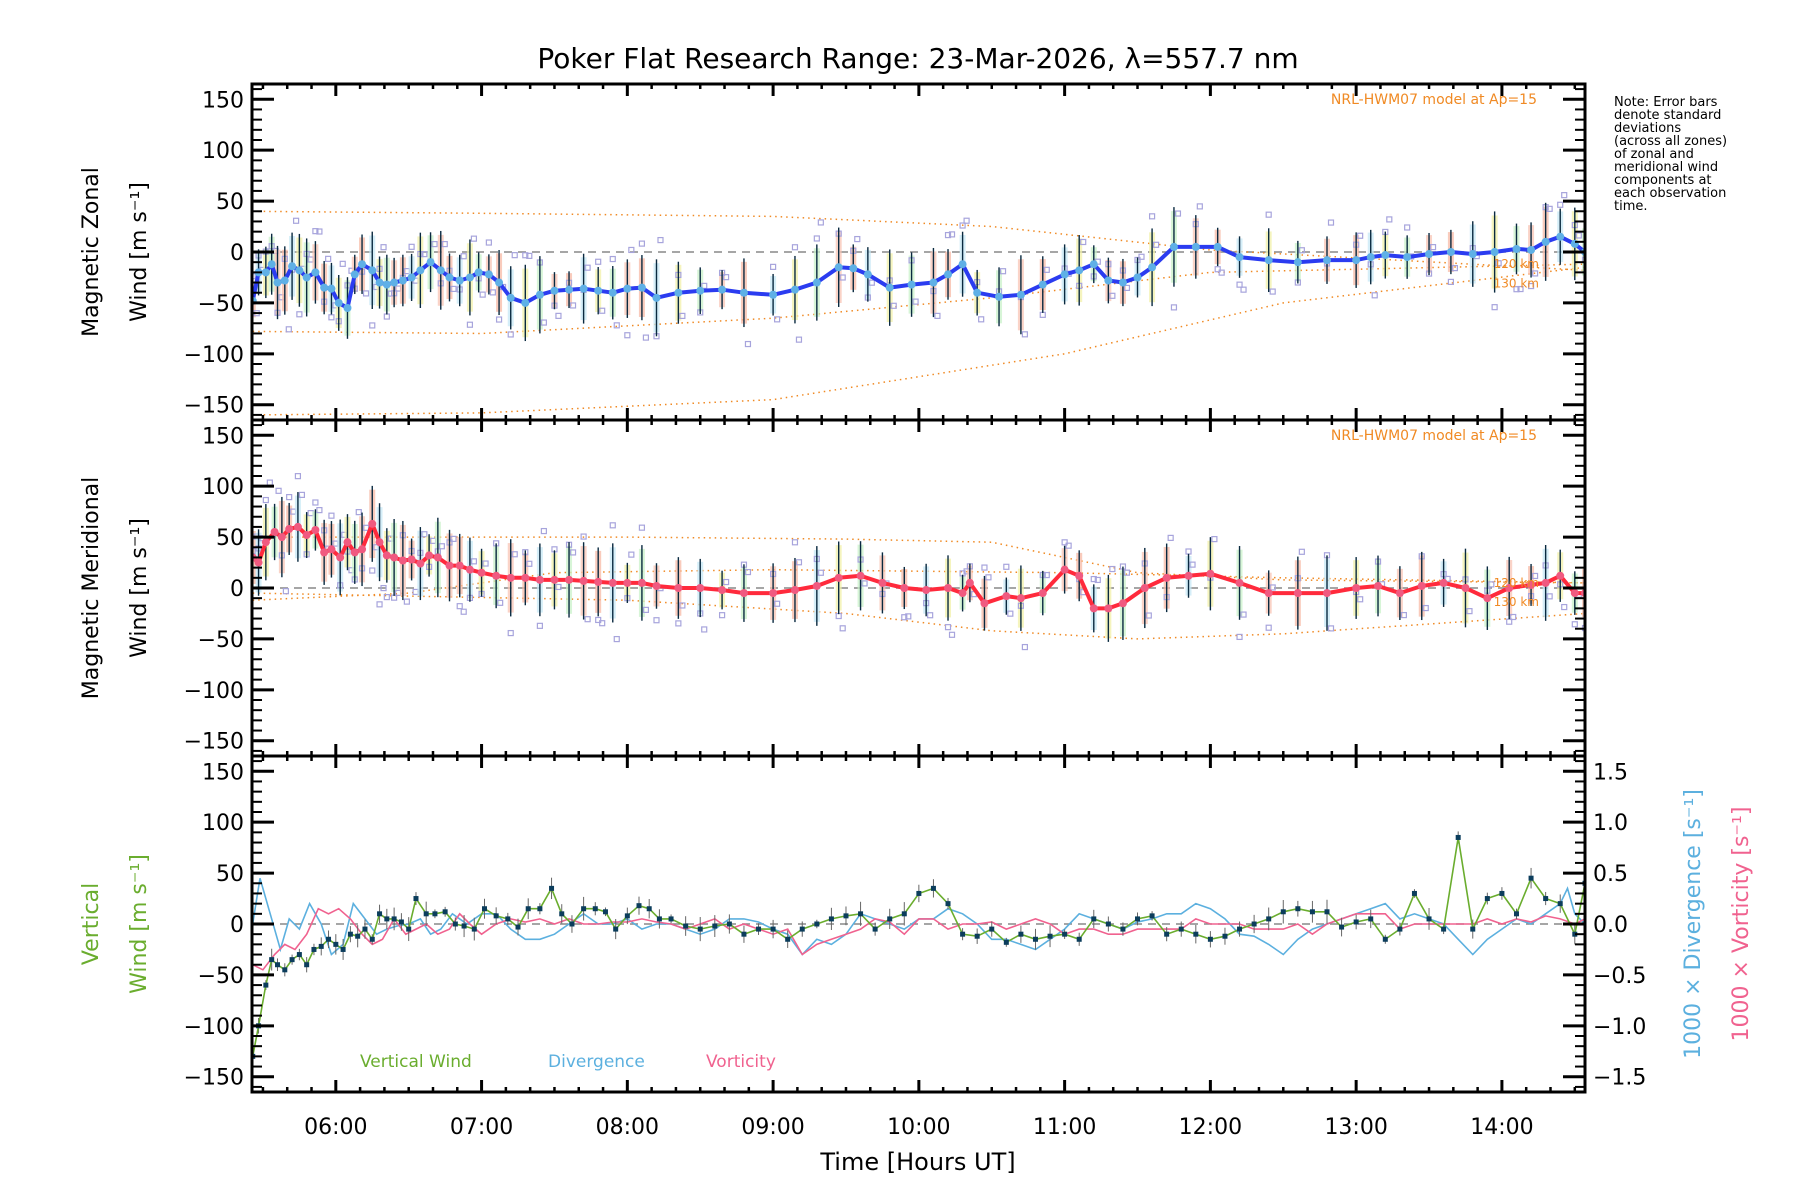 The height and width of the screenshot is (1200, 1800). I want to click on x-tick-label: 14:00, so click(1501, 1127).